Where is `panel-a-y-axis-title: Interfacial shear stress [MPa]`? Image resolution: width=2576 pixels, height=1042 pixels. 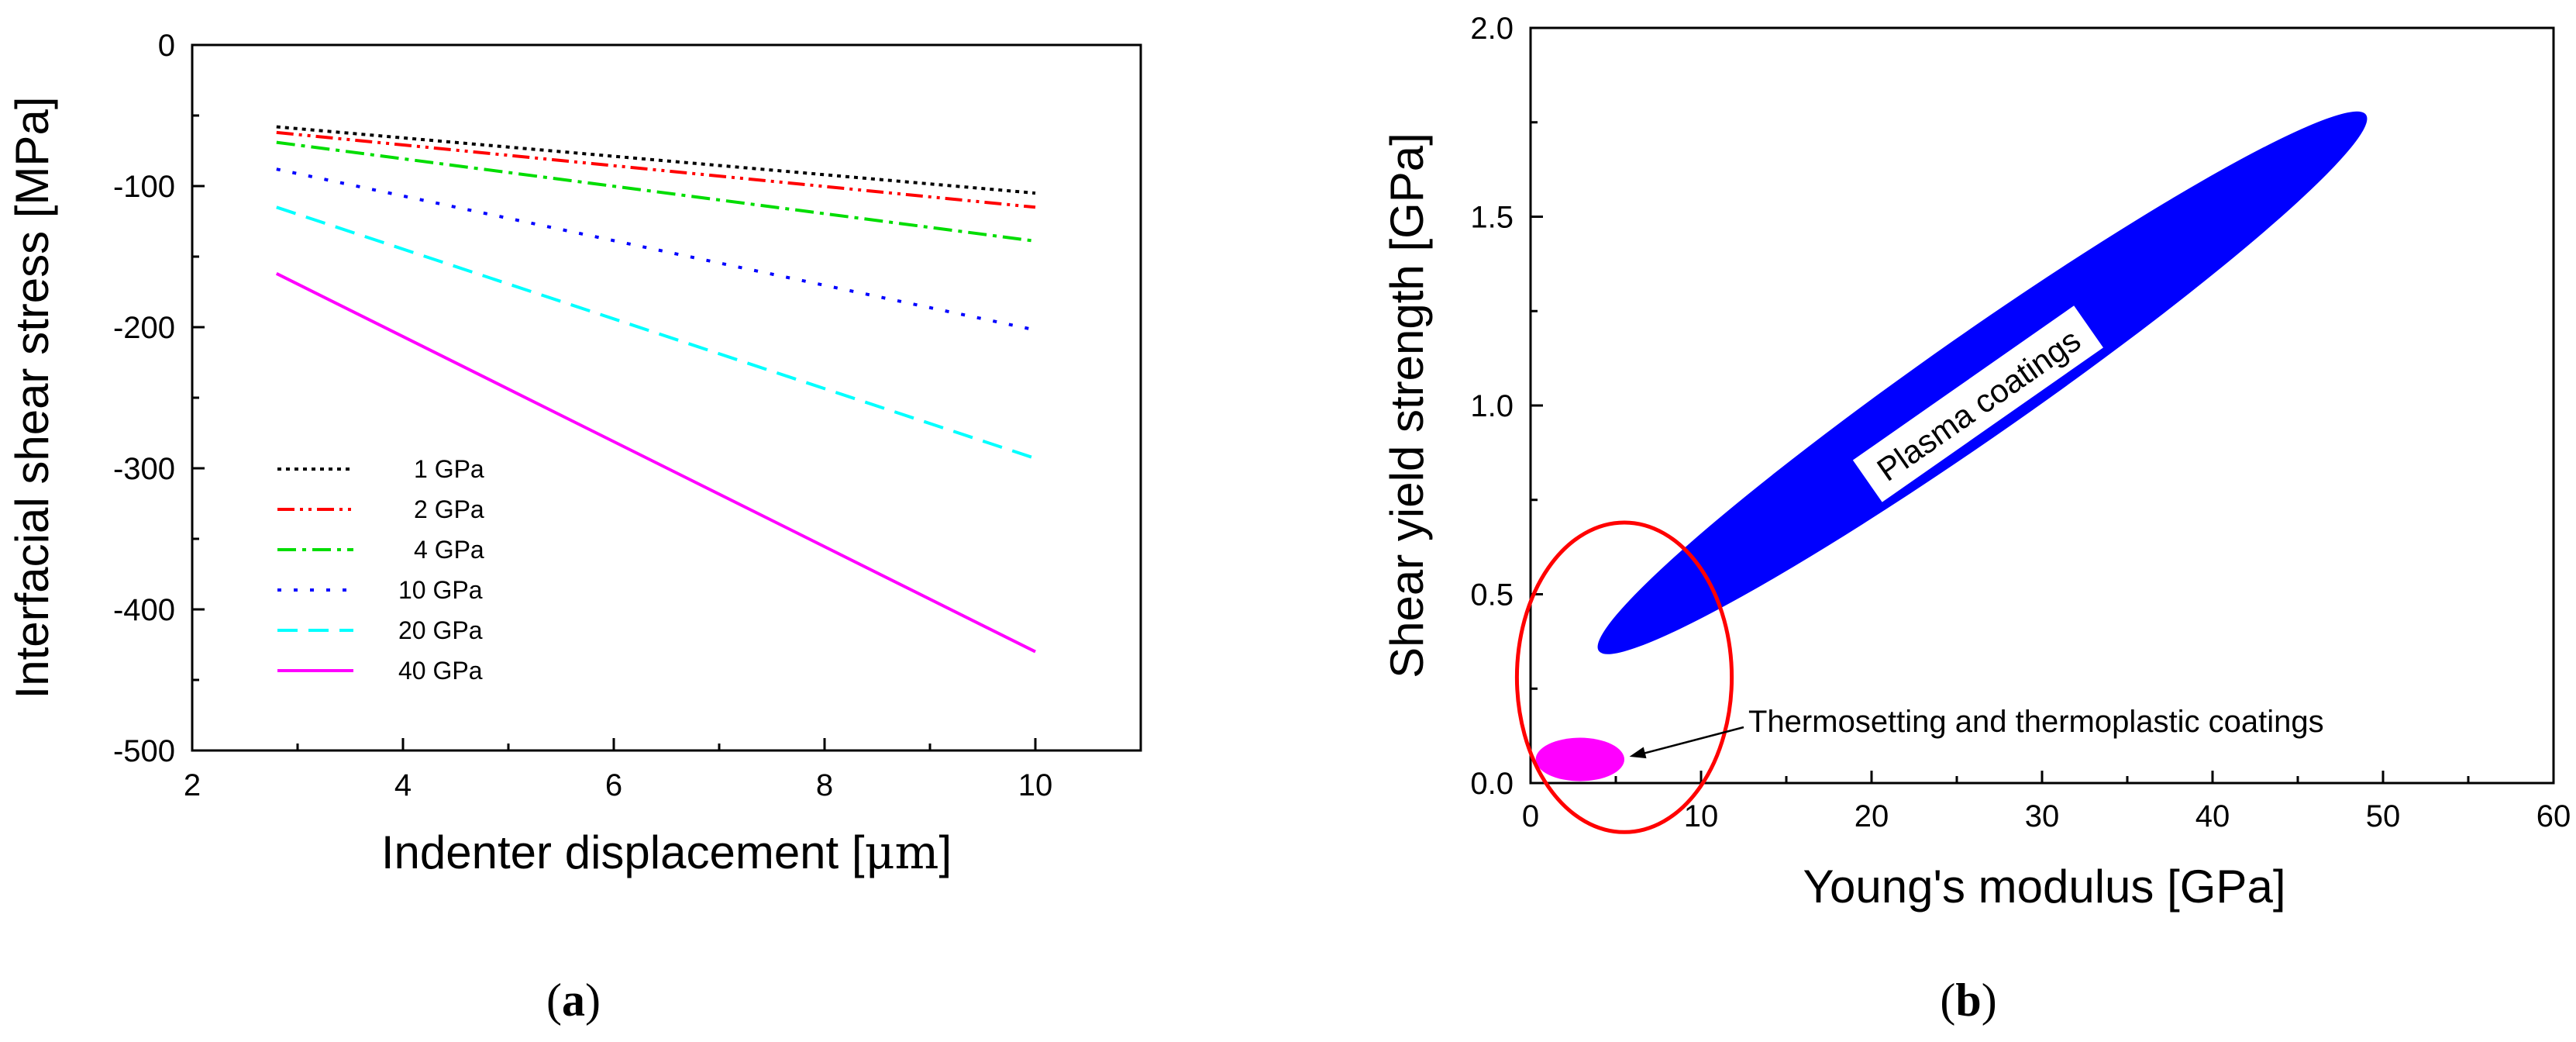
panel-a-y-axis-title: Interfacial shear stress [MPa] is located at coordinates (32, 398).